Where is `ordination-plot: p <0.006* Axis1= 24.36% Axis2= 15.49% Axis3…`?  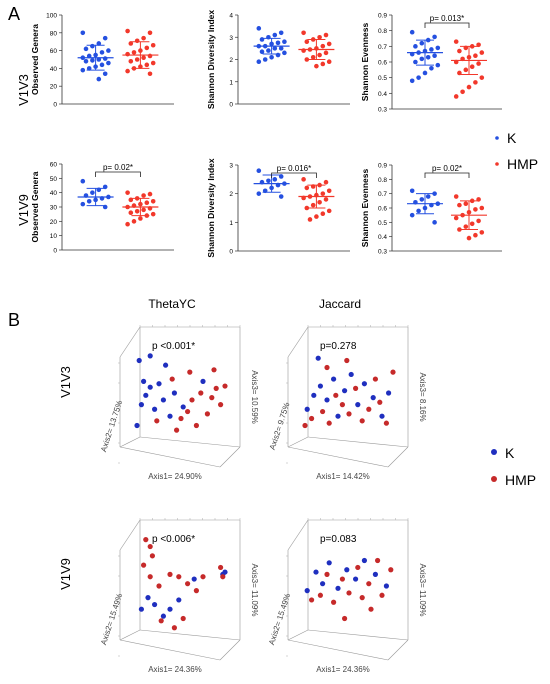 ordination-plot: p <0.006* Axis1= 24.36% Axis2= 15.49% Axis3… is located at coordinates (179, 596).